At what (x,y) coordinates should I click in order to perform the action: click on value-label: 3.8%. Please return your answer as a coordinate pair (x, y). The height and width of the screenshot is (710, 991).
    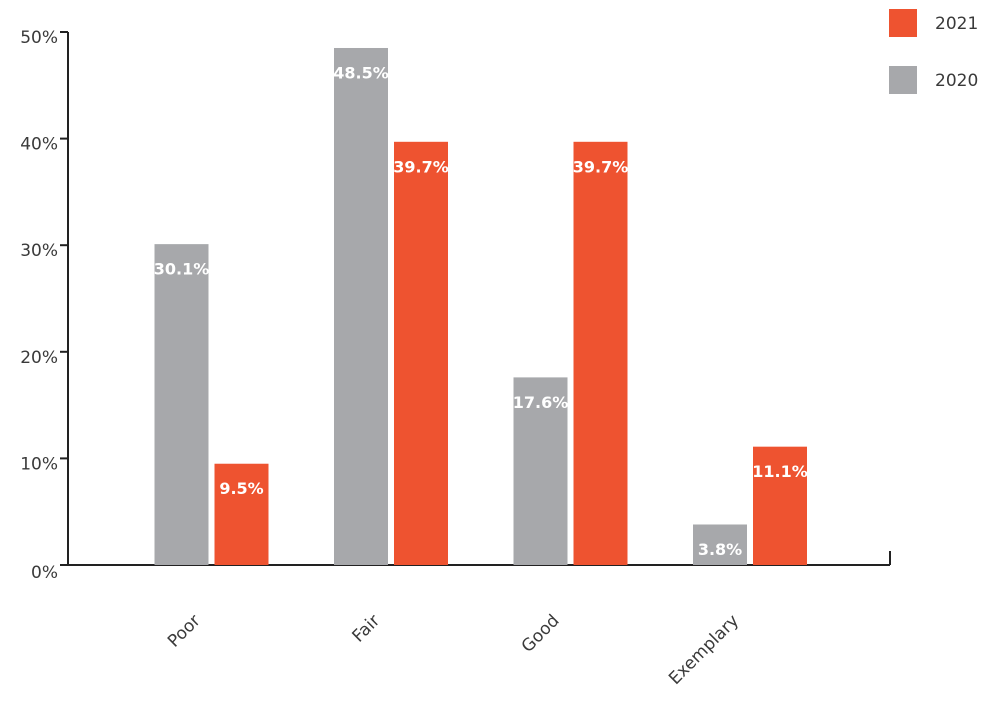
    Looking at the image, I should click on (720, 549).